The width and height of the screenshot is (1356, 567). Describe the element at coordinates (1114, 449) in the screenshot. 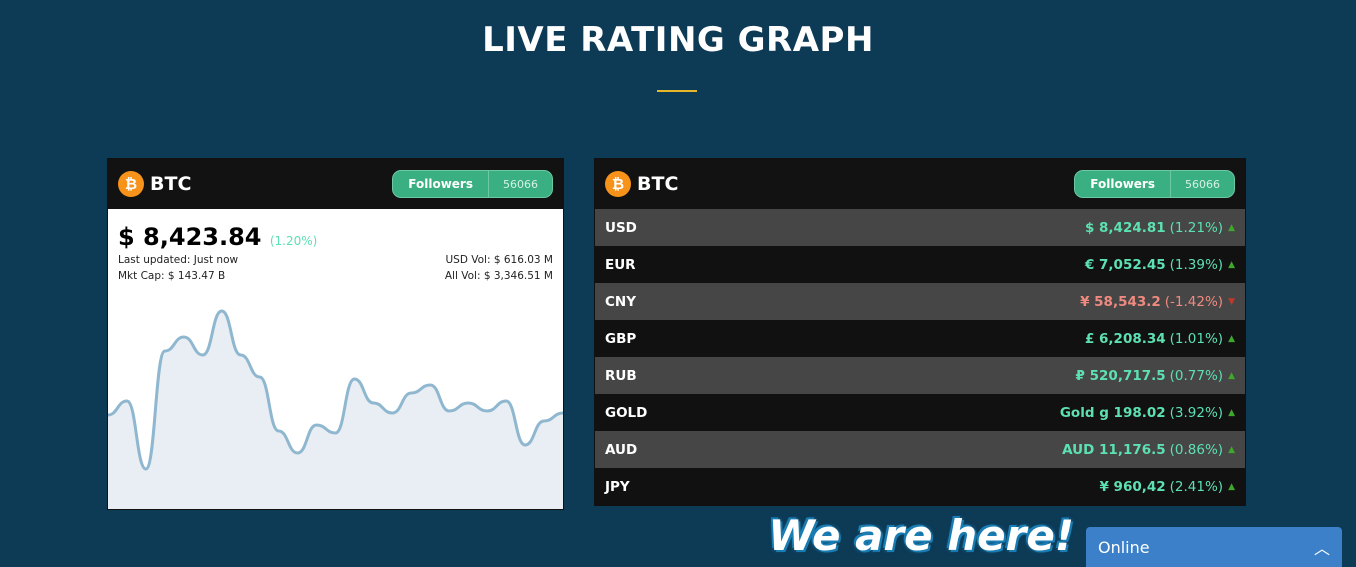

I see `rate-value: AUD 11,176.5` at that location.